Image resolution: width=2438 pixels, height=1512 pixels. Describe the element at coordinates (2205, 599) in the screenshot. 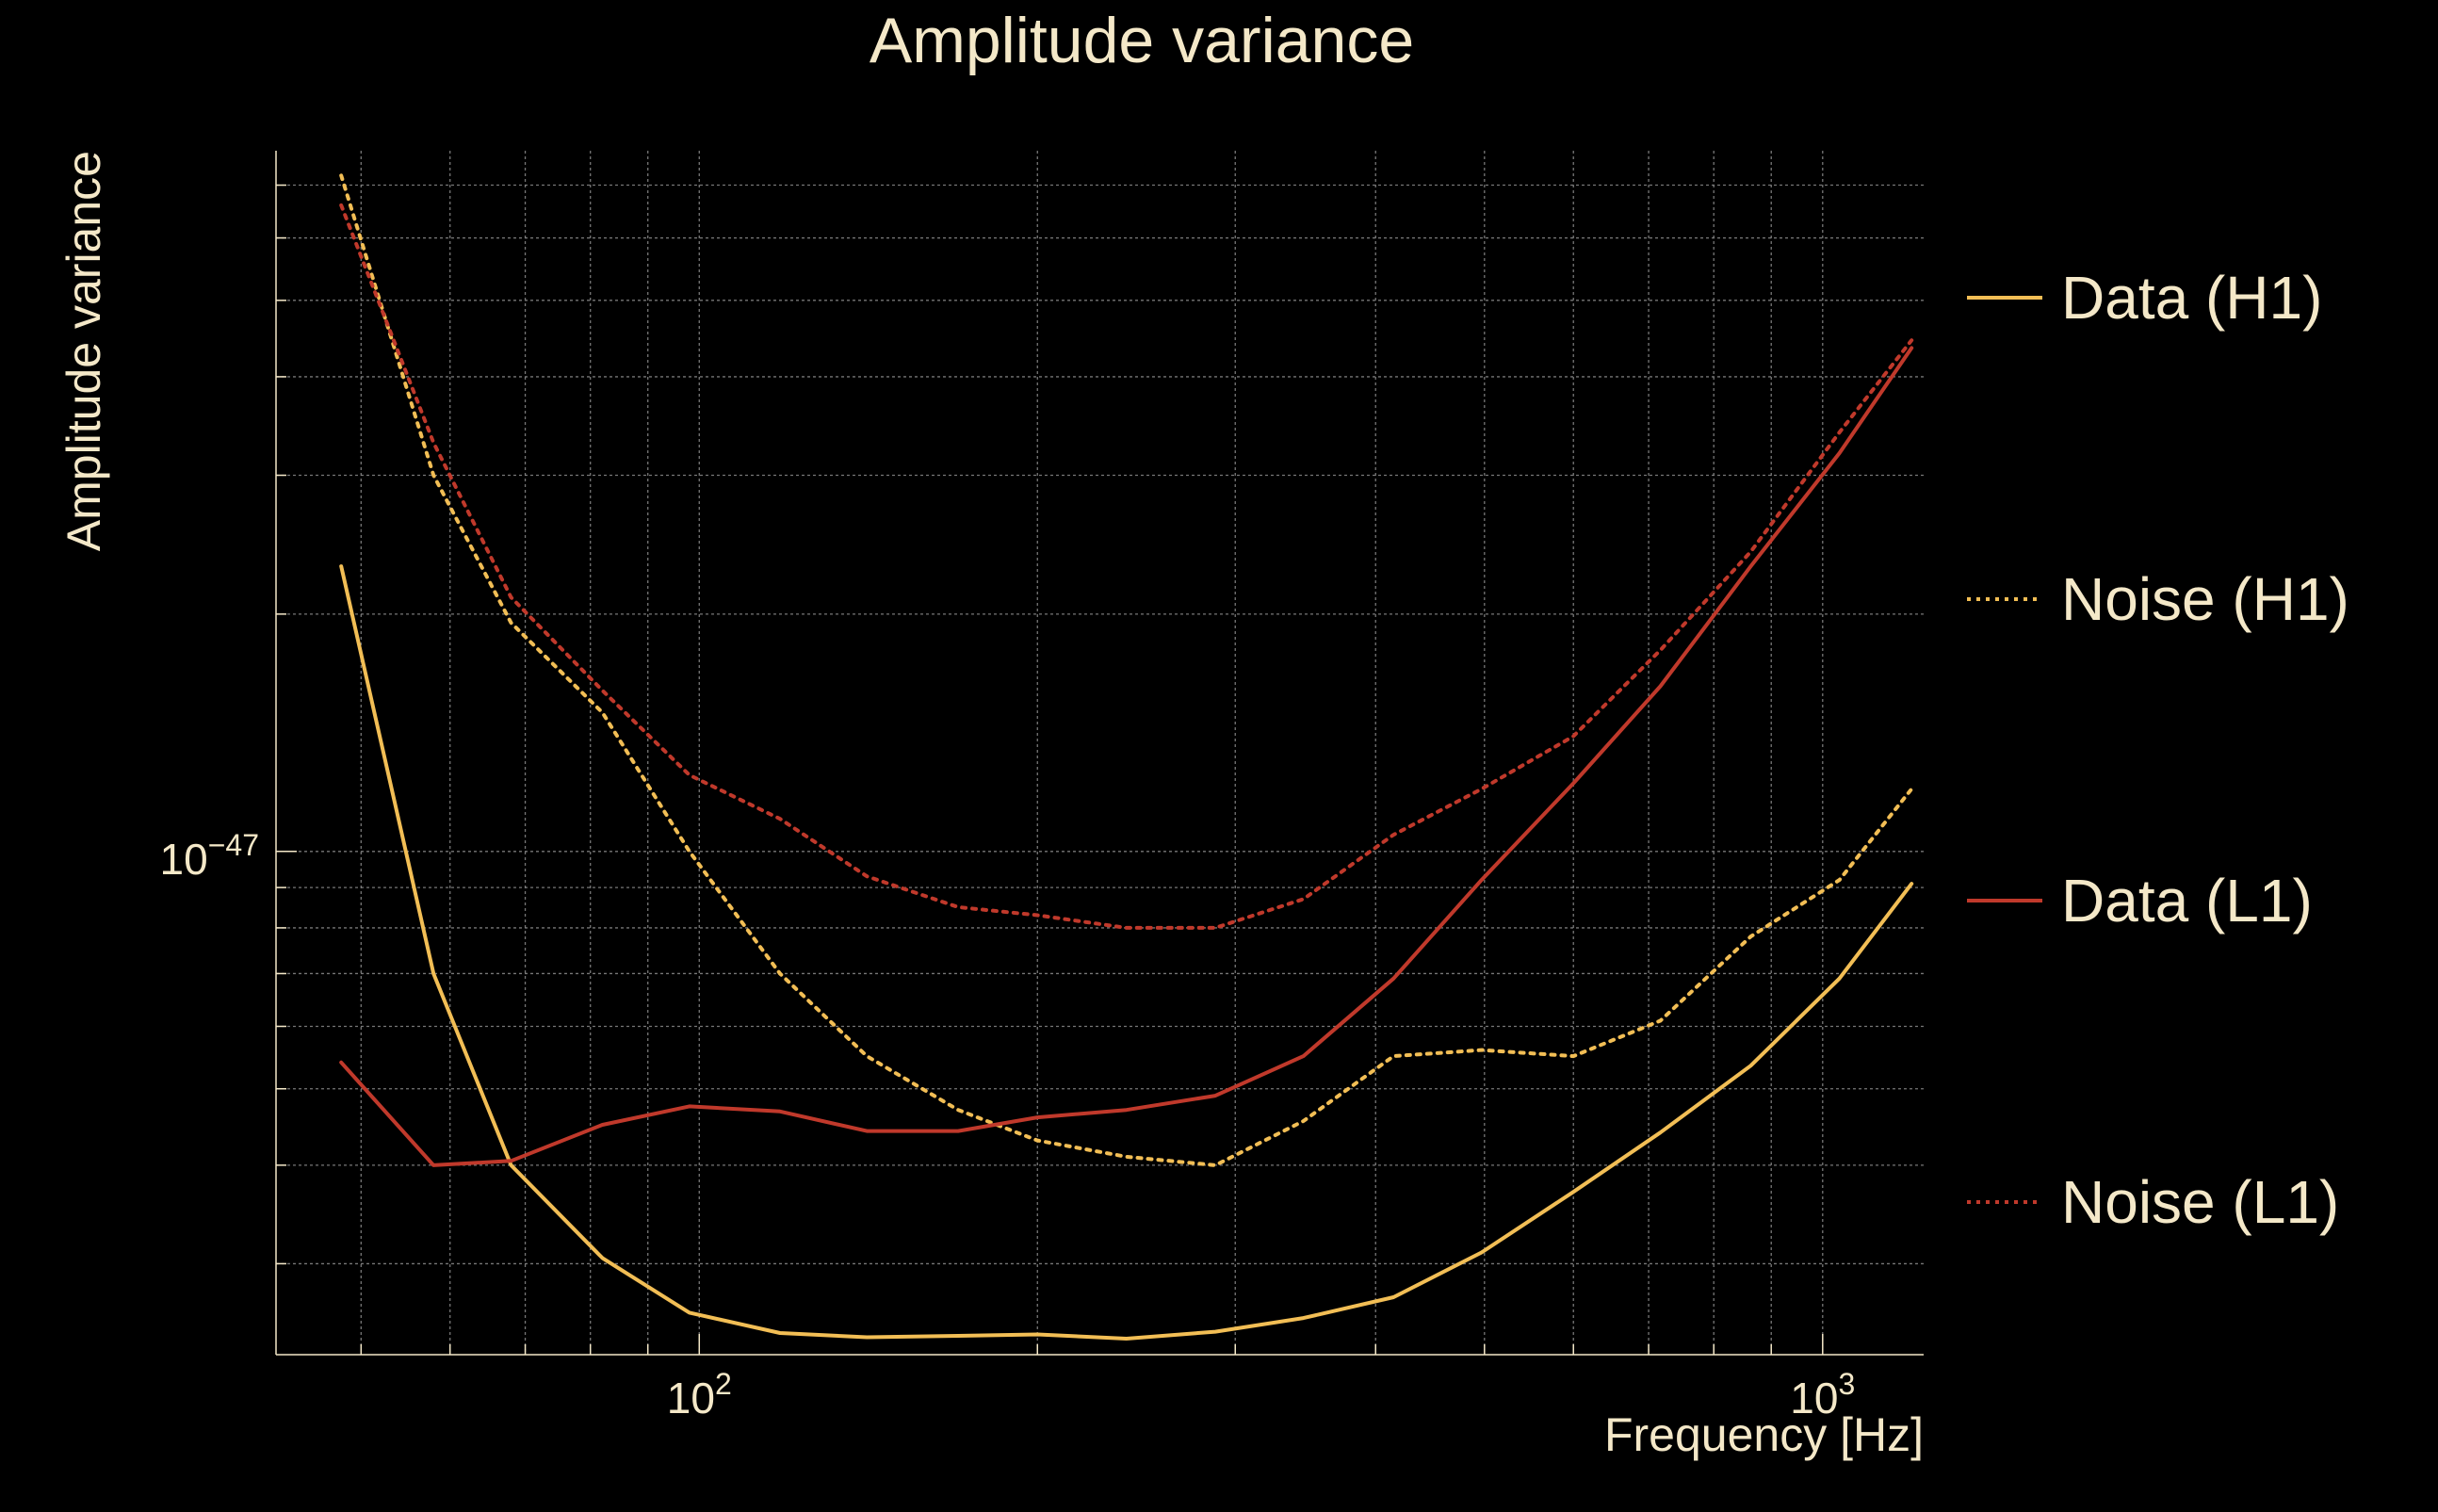

I see `legend-label: Noise (H1)` at that location.